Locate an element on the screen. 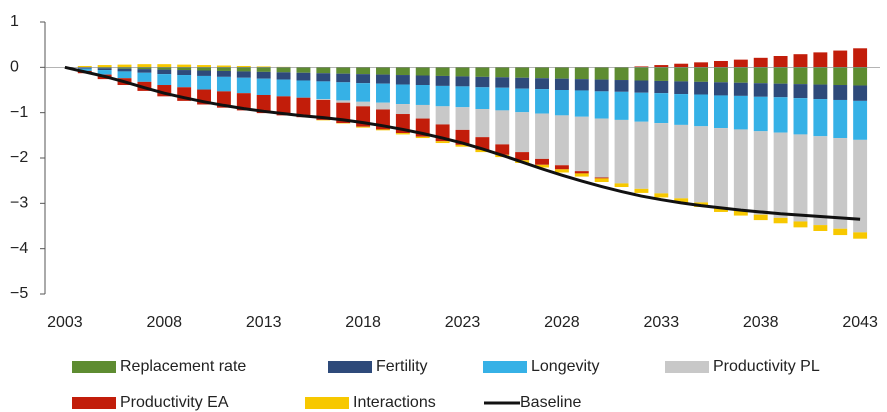  x-tick-label: 2003 is located at coordinates (65, 322).